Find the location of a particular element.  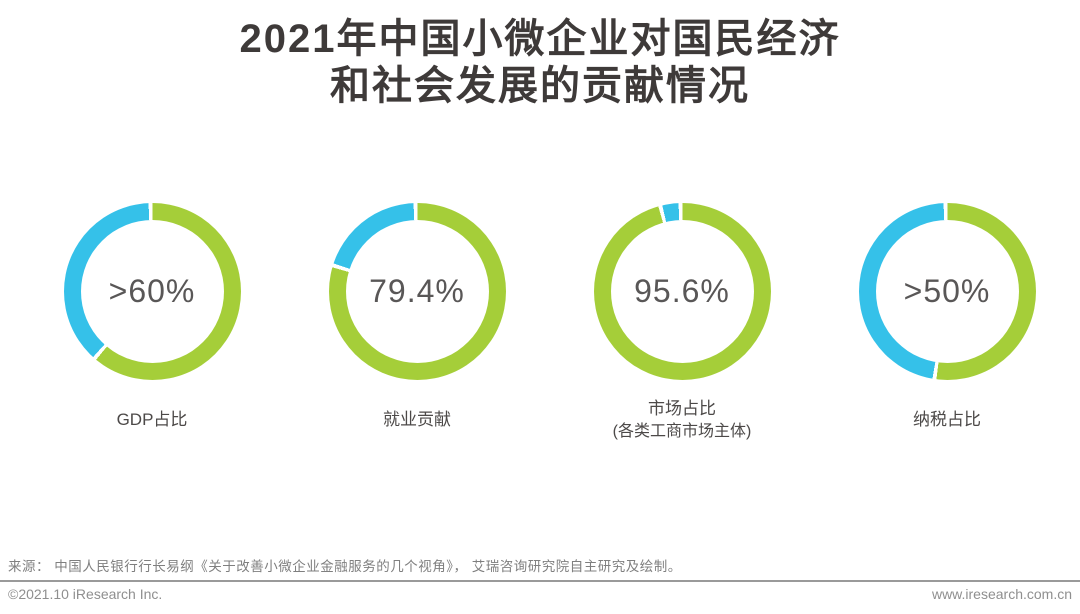

donut-value-market: 95.6% is located at coordinates (682, 291).